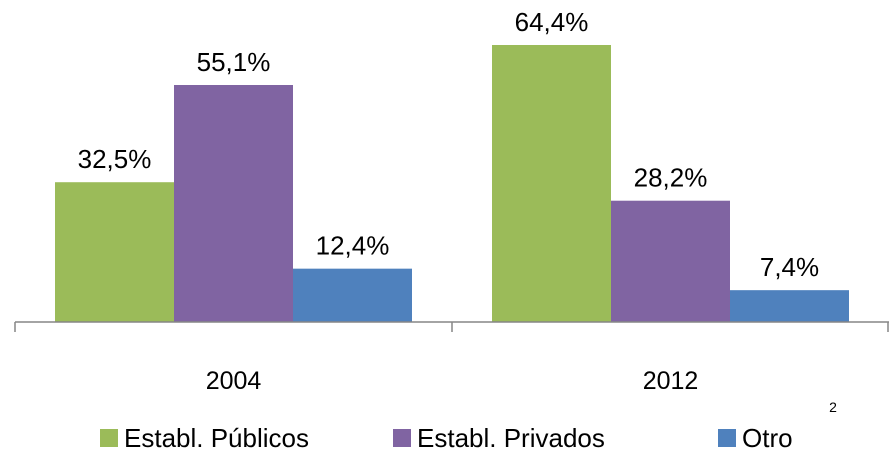  I want to click on value-label: 55,1%, so click(234, 62).